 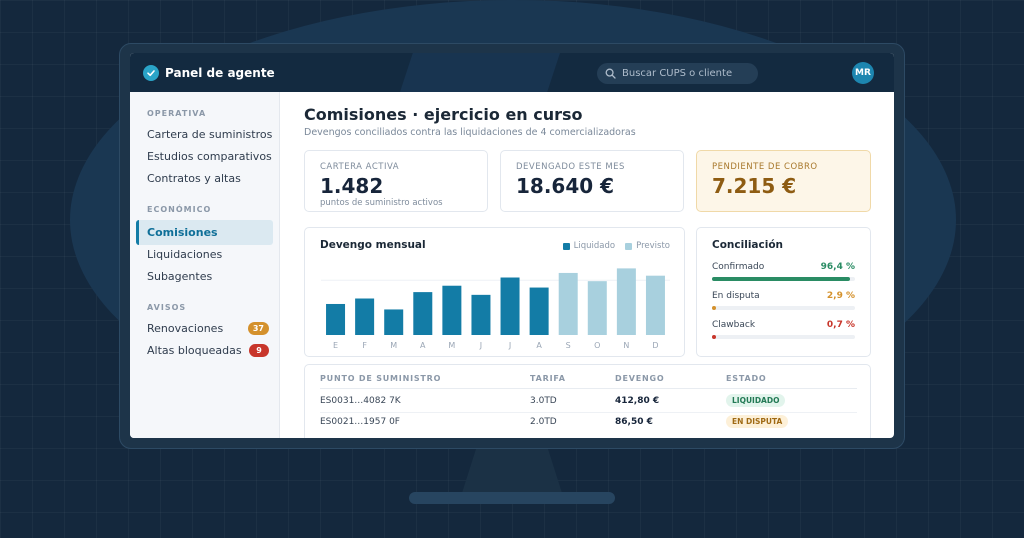 What do you see at coordinates (736, 296) in the screenshot?
I see `conciliacion-label: En disputa` at bounding box center [736, 296].